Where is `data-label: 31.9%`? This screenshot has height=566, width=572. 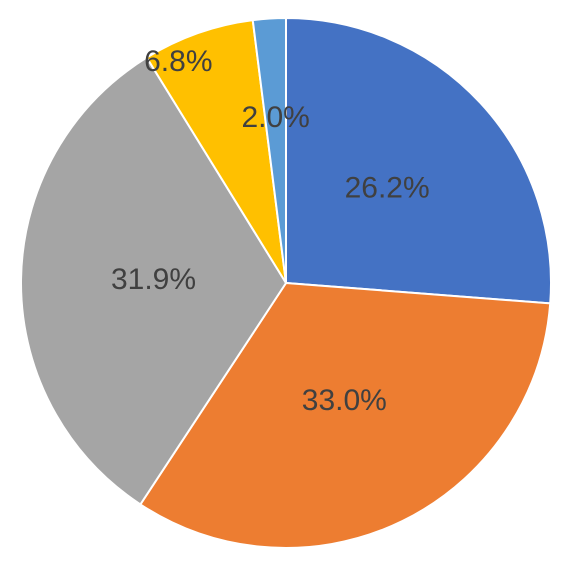
data-label: 31.9% is located at coordinates (153, 279).